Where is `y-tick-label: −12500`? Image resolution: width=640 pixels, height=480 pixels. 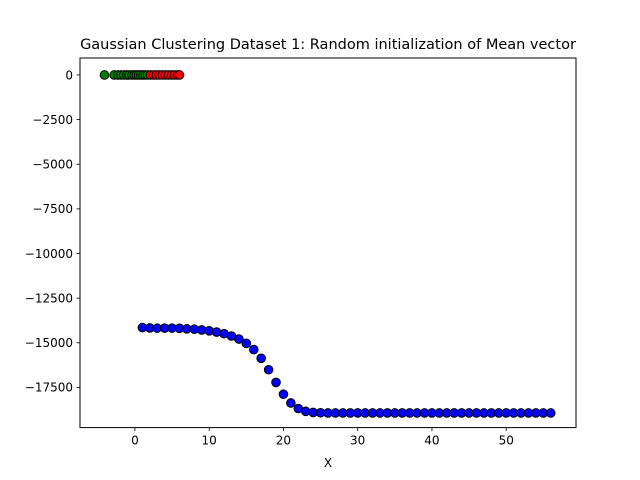 y-tick-label: −12500 is located at coordinates (49, 298).